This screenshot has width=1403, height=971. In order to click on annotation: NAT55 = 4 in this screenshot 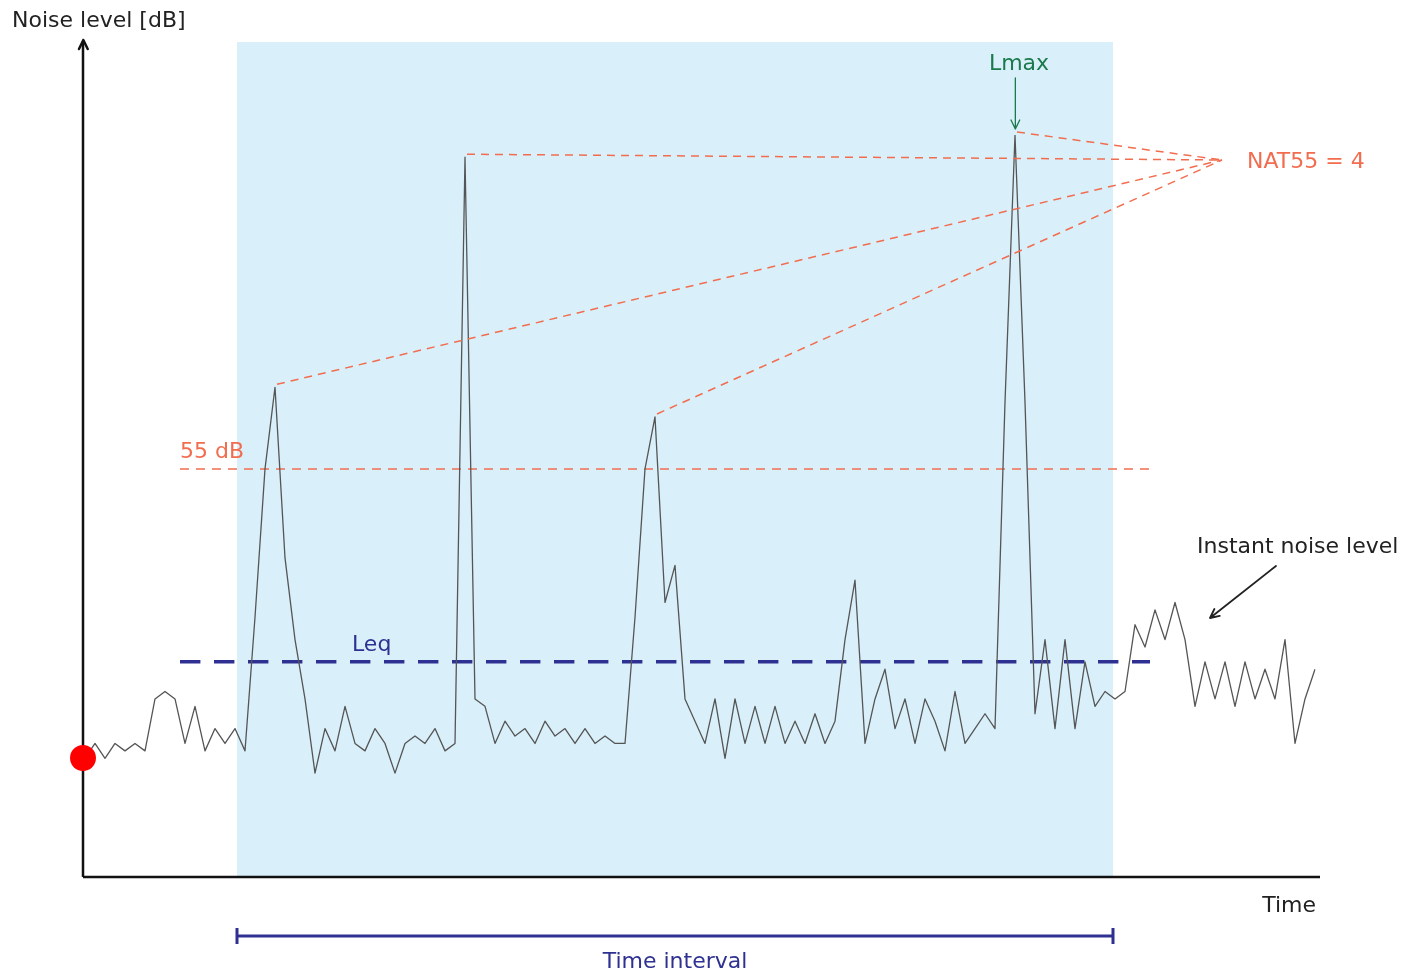, I will do `click(1306, 160)`.